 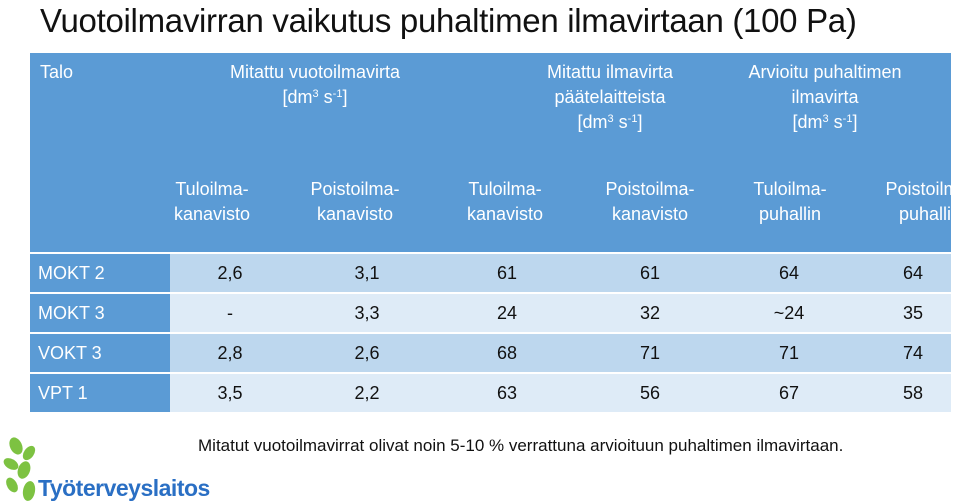 What do you see at coordinates (230, 313) in the screenshot?
I see `table-cell: -` at bounding box center [230, 313].